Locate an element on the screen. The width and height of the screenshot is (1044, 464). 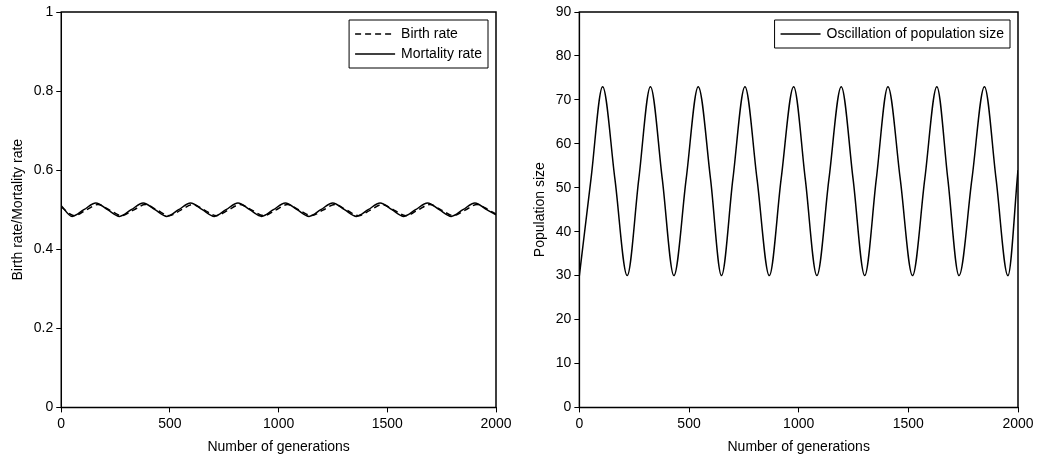
y-axis-title: Birth rate/Mortality rate is located at coordinates (17, 209).